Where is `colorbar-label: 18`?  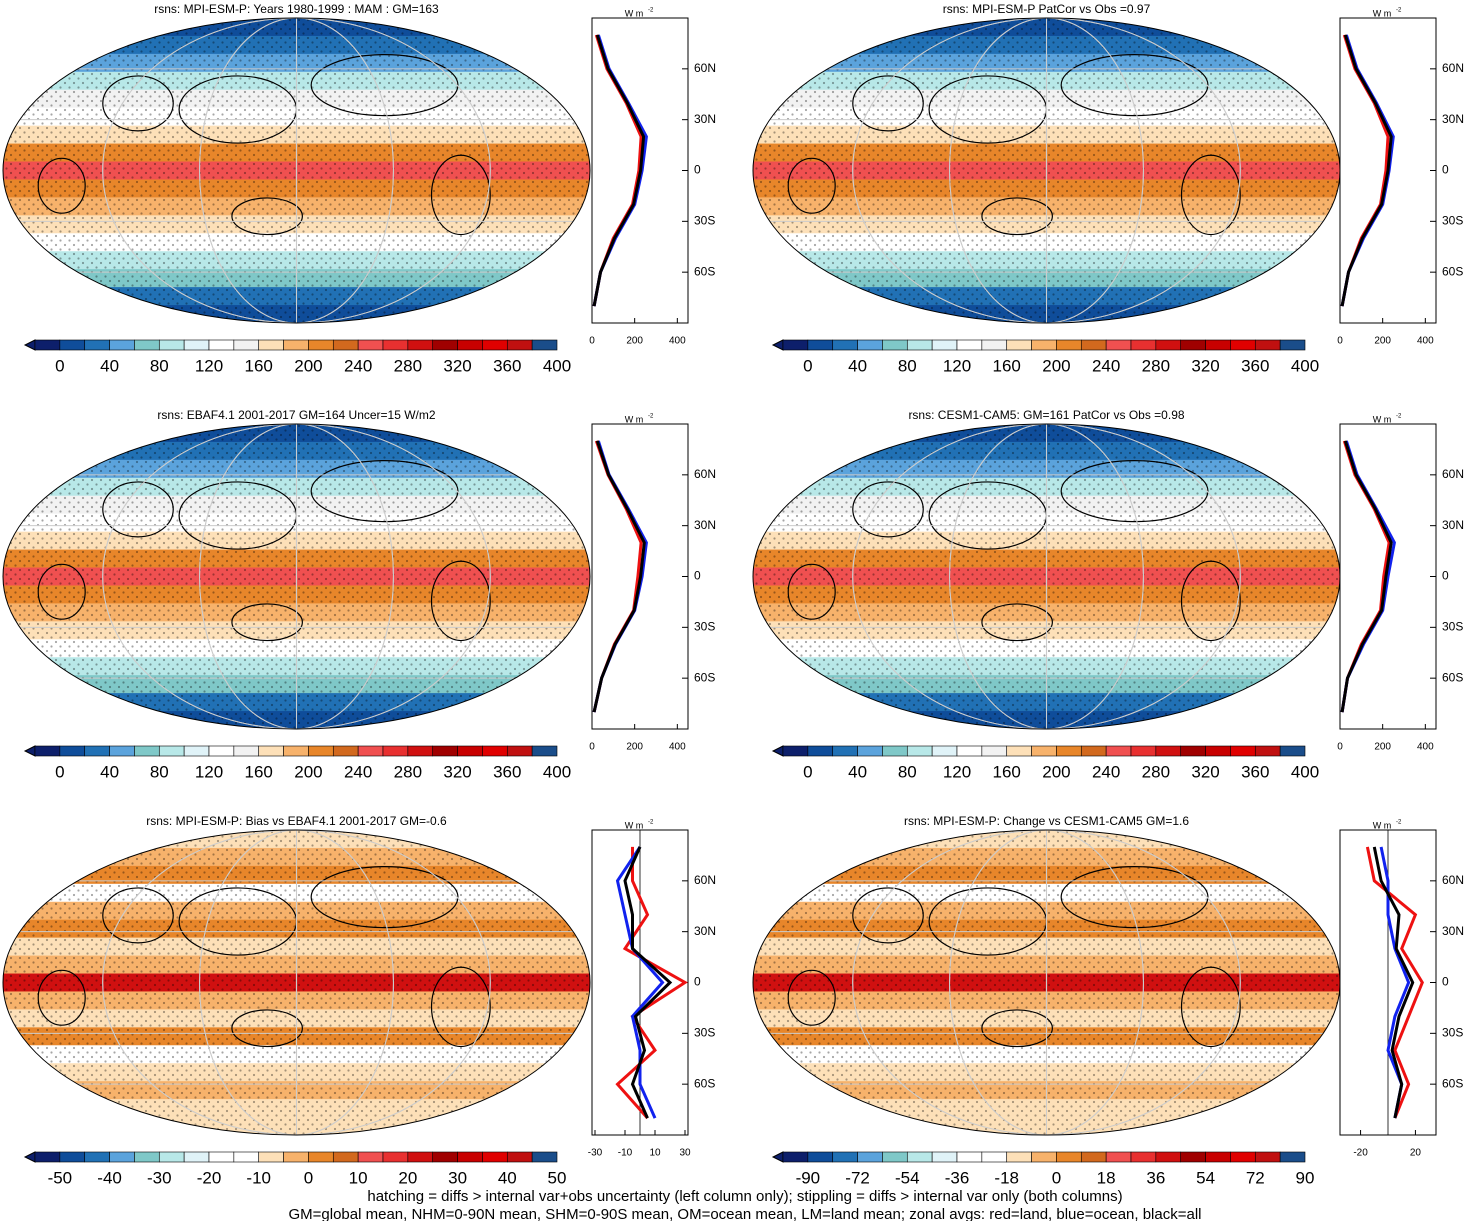 colorbar-label: 18 is located at coordinates (1106, 1177).